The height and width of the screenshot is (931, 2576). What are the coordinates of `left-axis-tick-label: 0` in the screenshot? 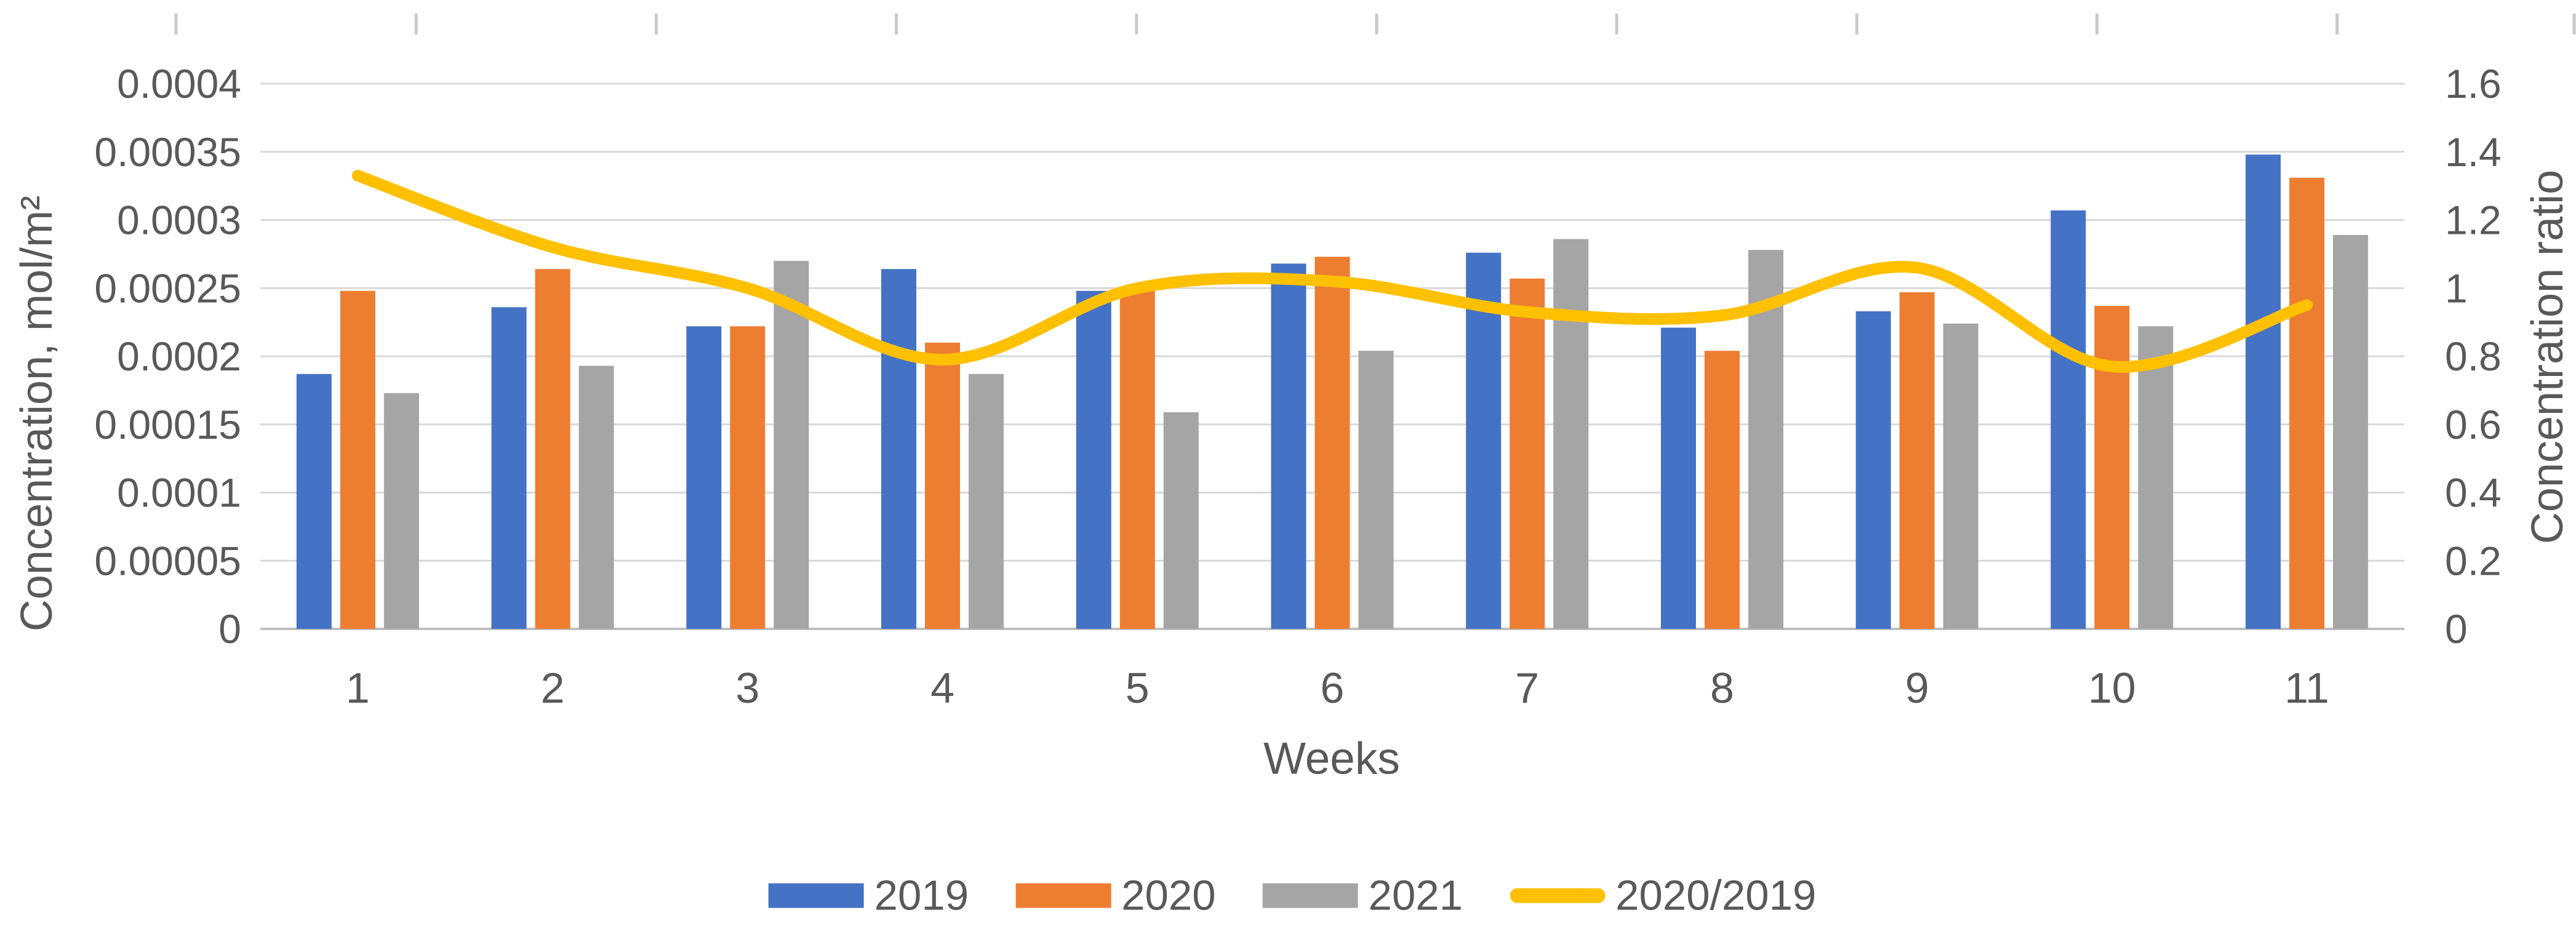 It's located at (229, 629).